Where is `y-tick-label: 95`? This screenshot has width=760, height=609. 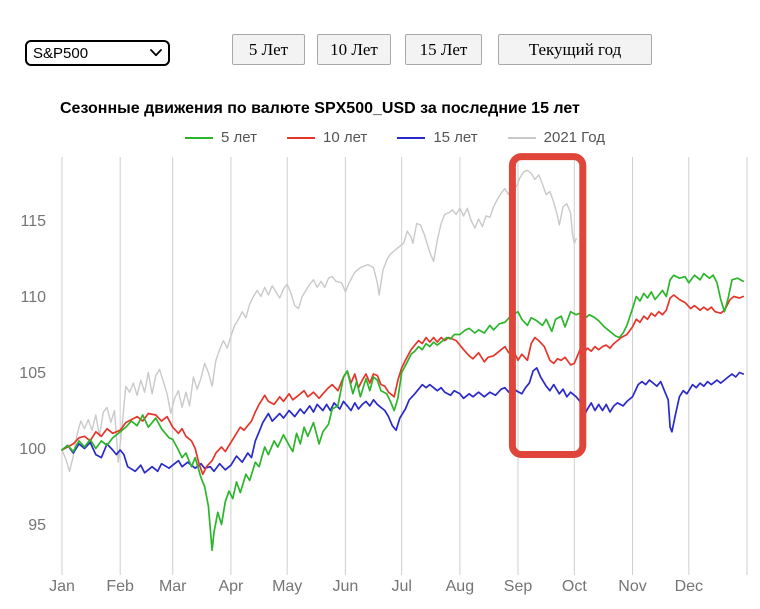
y-tick-label: 95 is located at coordinates (37, 525).